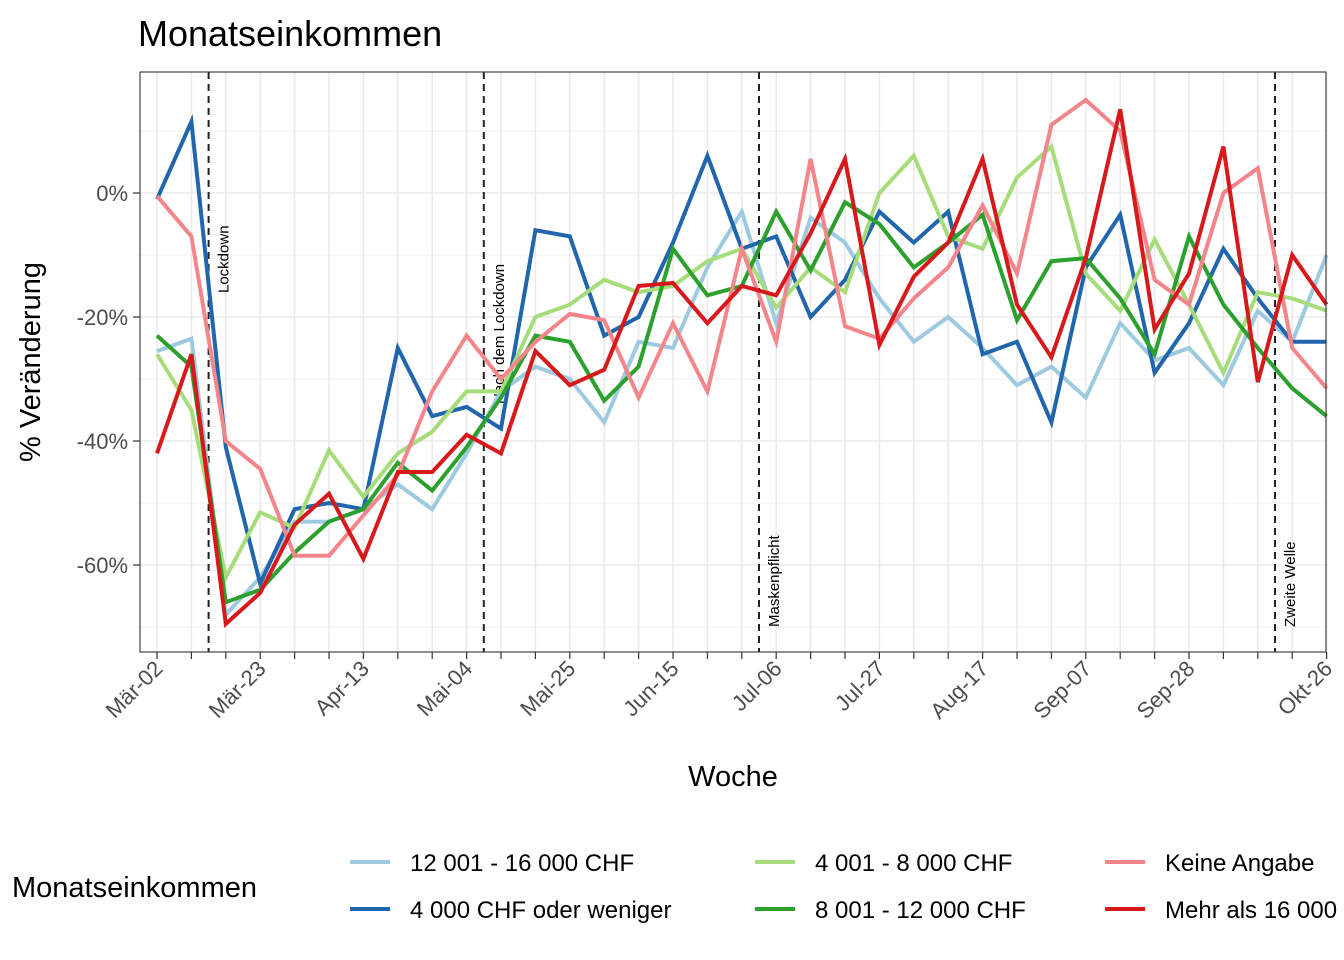  I want to click on x-tick-label: Aug-17, so click(959, 690).